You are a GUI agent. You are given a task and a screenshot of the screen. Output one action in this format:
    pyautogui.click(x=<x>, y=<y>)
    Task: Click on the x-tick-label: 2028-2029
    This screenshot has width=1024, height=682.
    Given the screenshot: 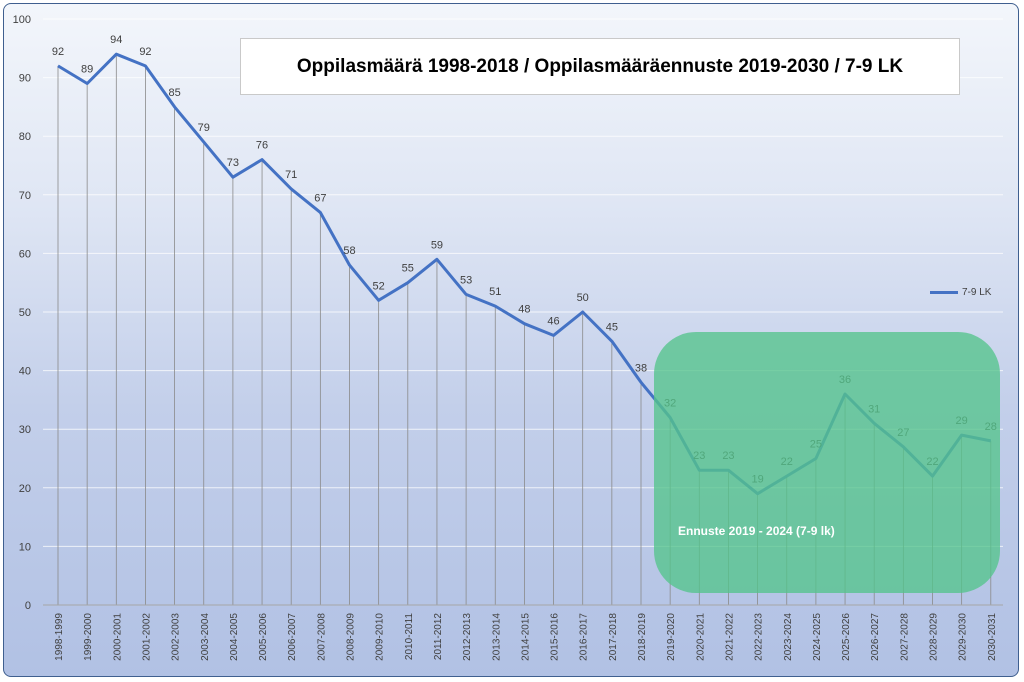 What is the action you would take?
    pyautogui.click(x=934, y=637)
    